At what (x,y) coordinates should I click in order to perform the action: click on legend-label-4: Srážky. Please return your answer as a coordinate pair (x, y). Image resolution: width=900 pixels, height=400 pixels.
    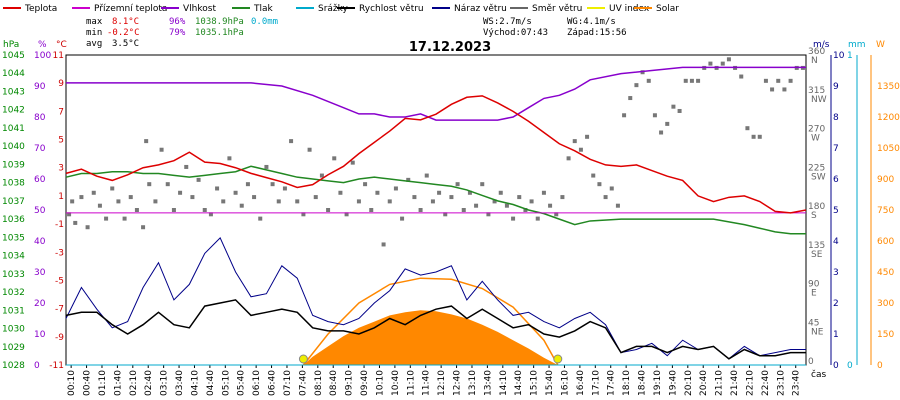
    Looking at the image, I should click on (333, 9).